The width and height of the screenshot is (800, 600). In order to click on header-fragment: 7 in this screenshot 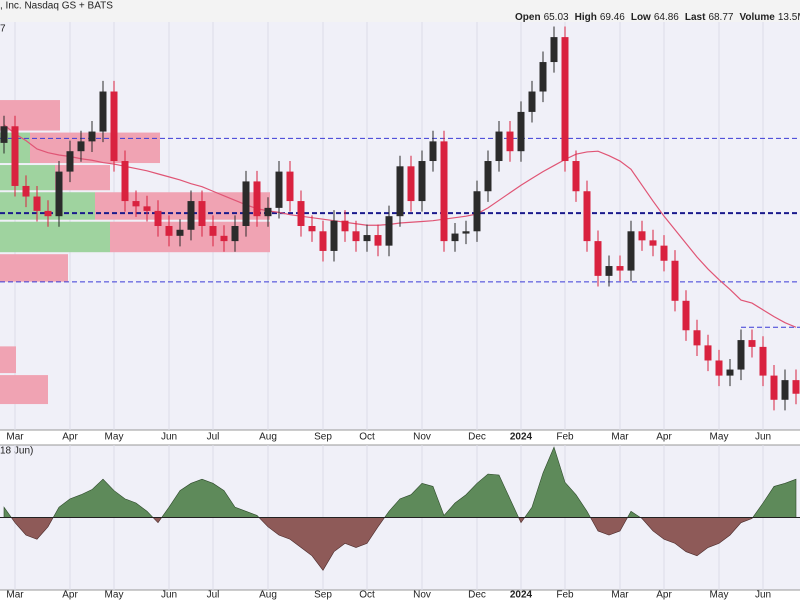, I will do `click(3, 29)`.